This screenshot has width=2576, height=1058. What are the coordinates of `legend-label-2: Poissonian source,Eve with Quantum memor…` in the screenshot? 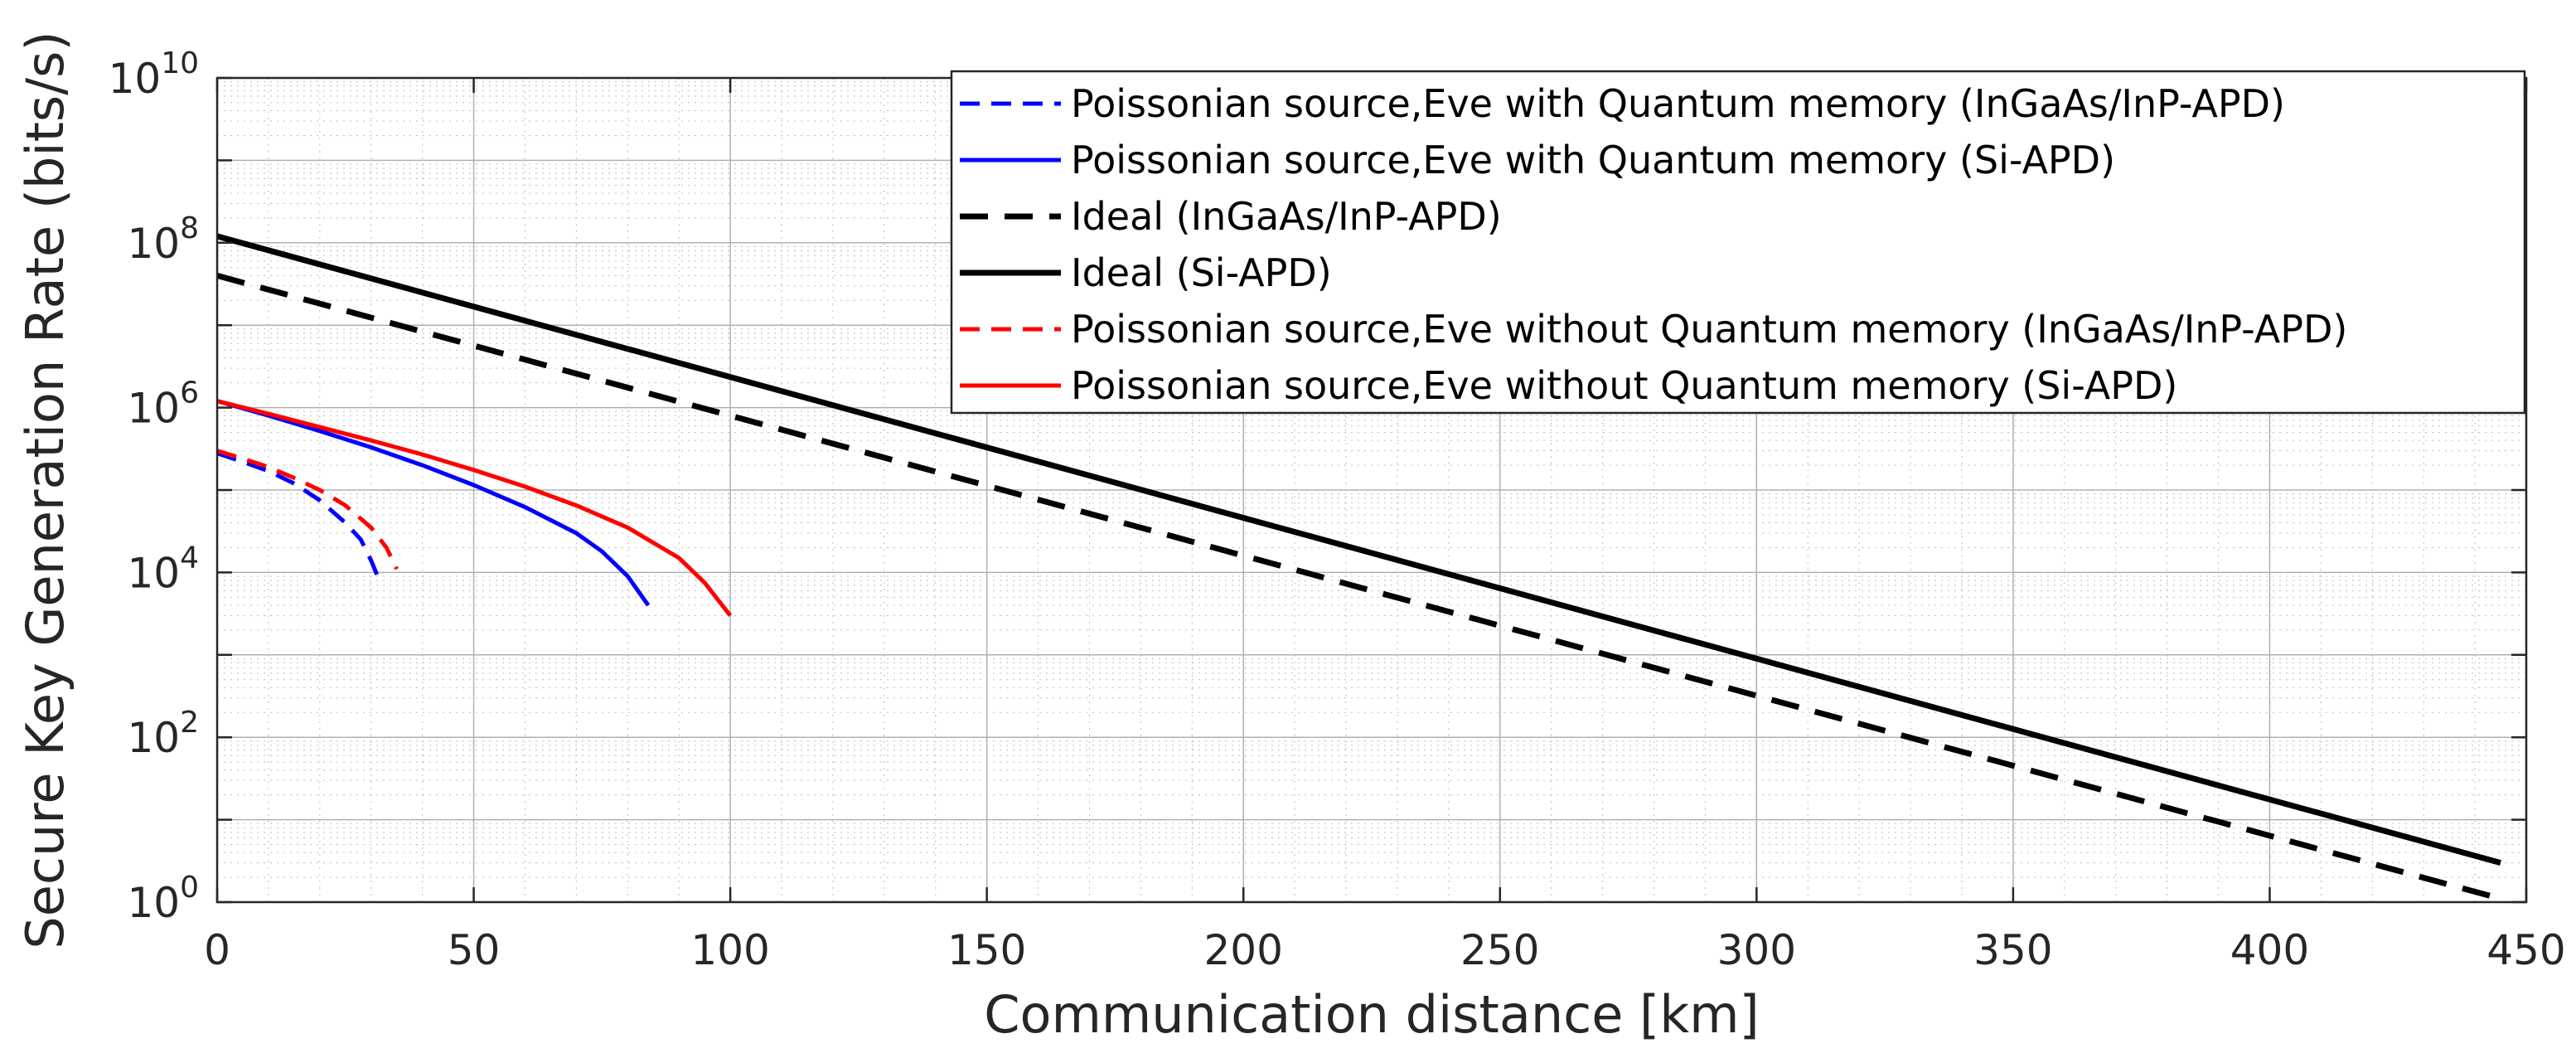 It's located at (1593, 160).